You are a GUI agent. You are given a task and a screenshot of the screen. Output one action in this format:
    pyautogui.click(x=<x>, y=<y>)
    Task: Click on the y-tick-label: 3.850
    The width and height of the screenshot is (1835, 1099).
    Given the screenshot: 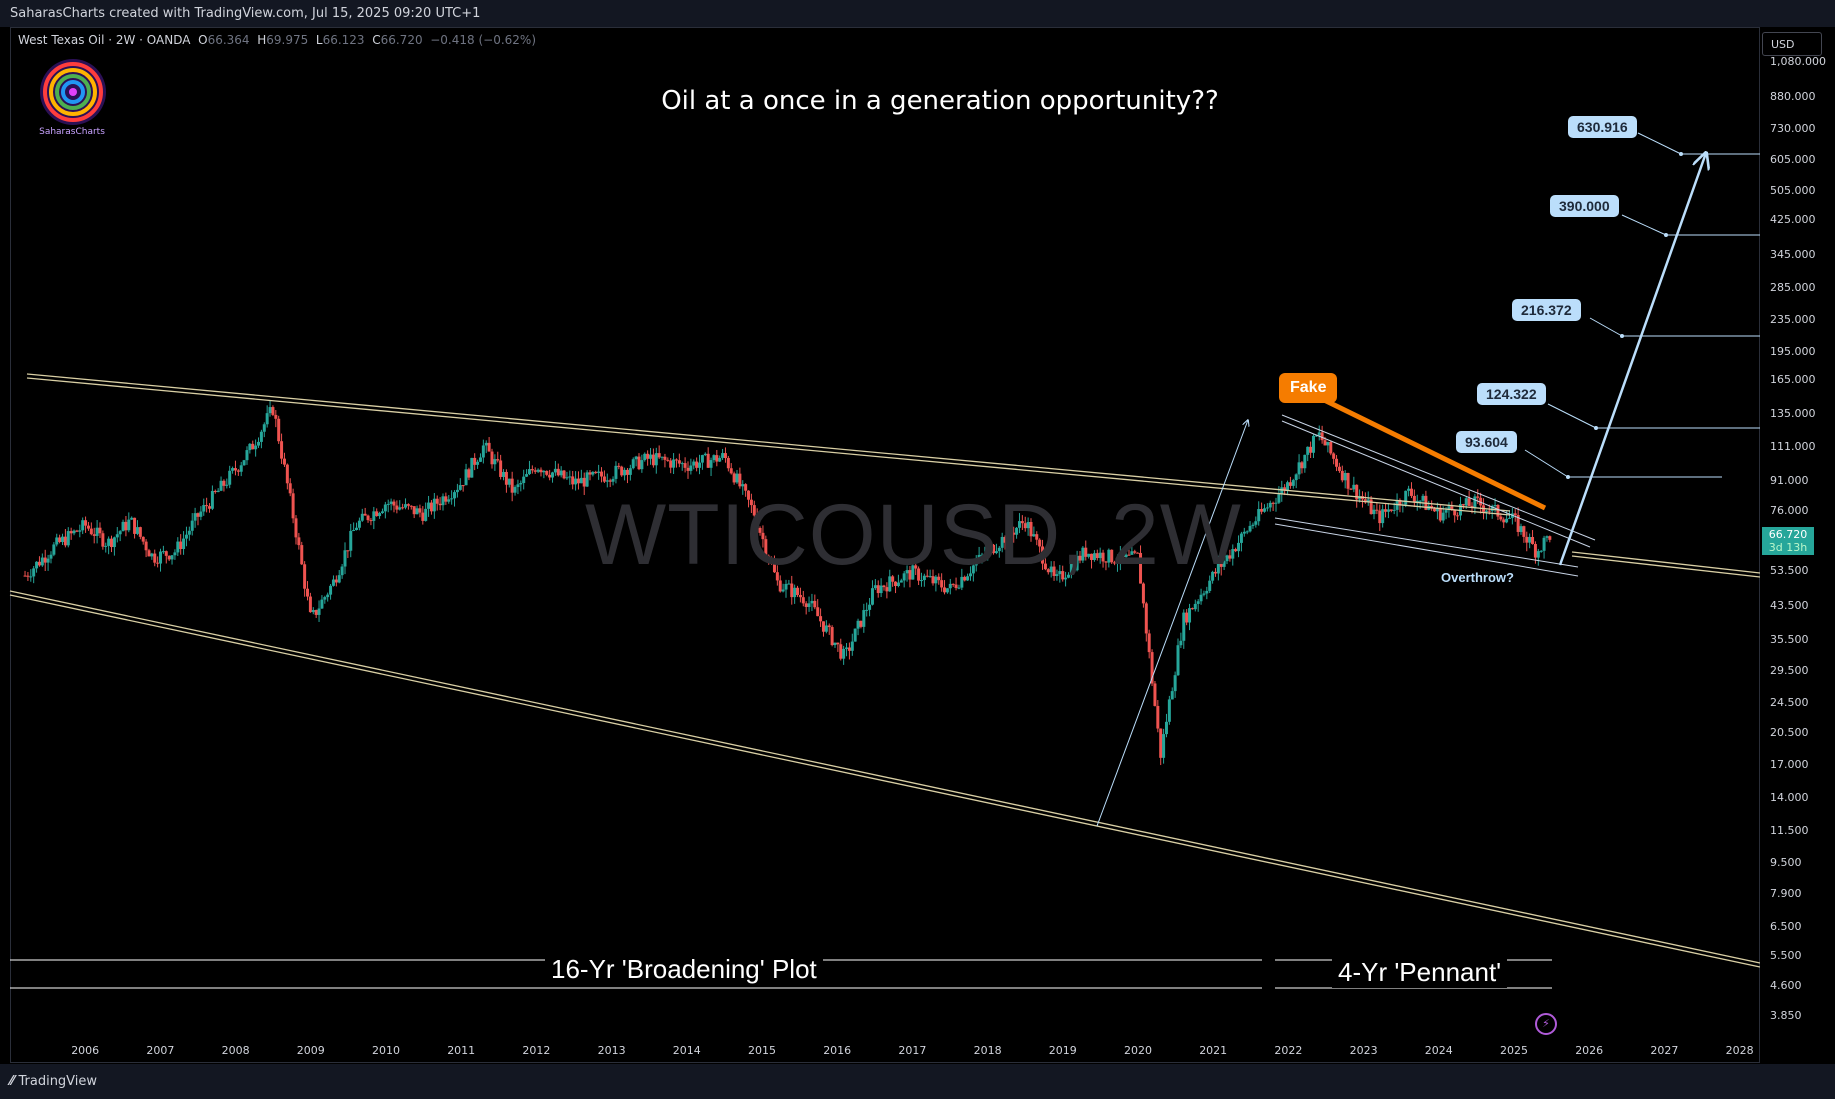 What is the action you would take?
    pyautogui.click(x=1786, y=1015)
    